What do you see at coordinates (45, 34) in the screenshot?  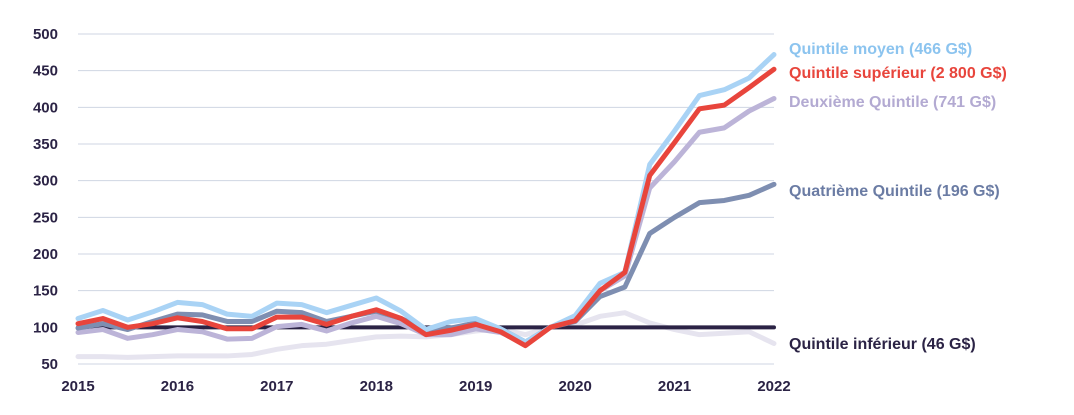 I see `y-tick-label: 500` at bounding box center [45, 34].